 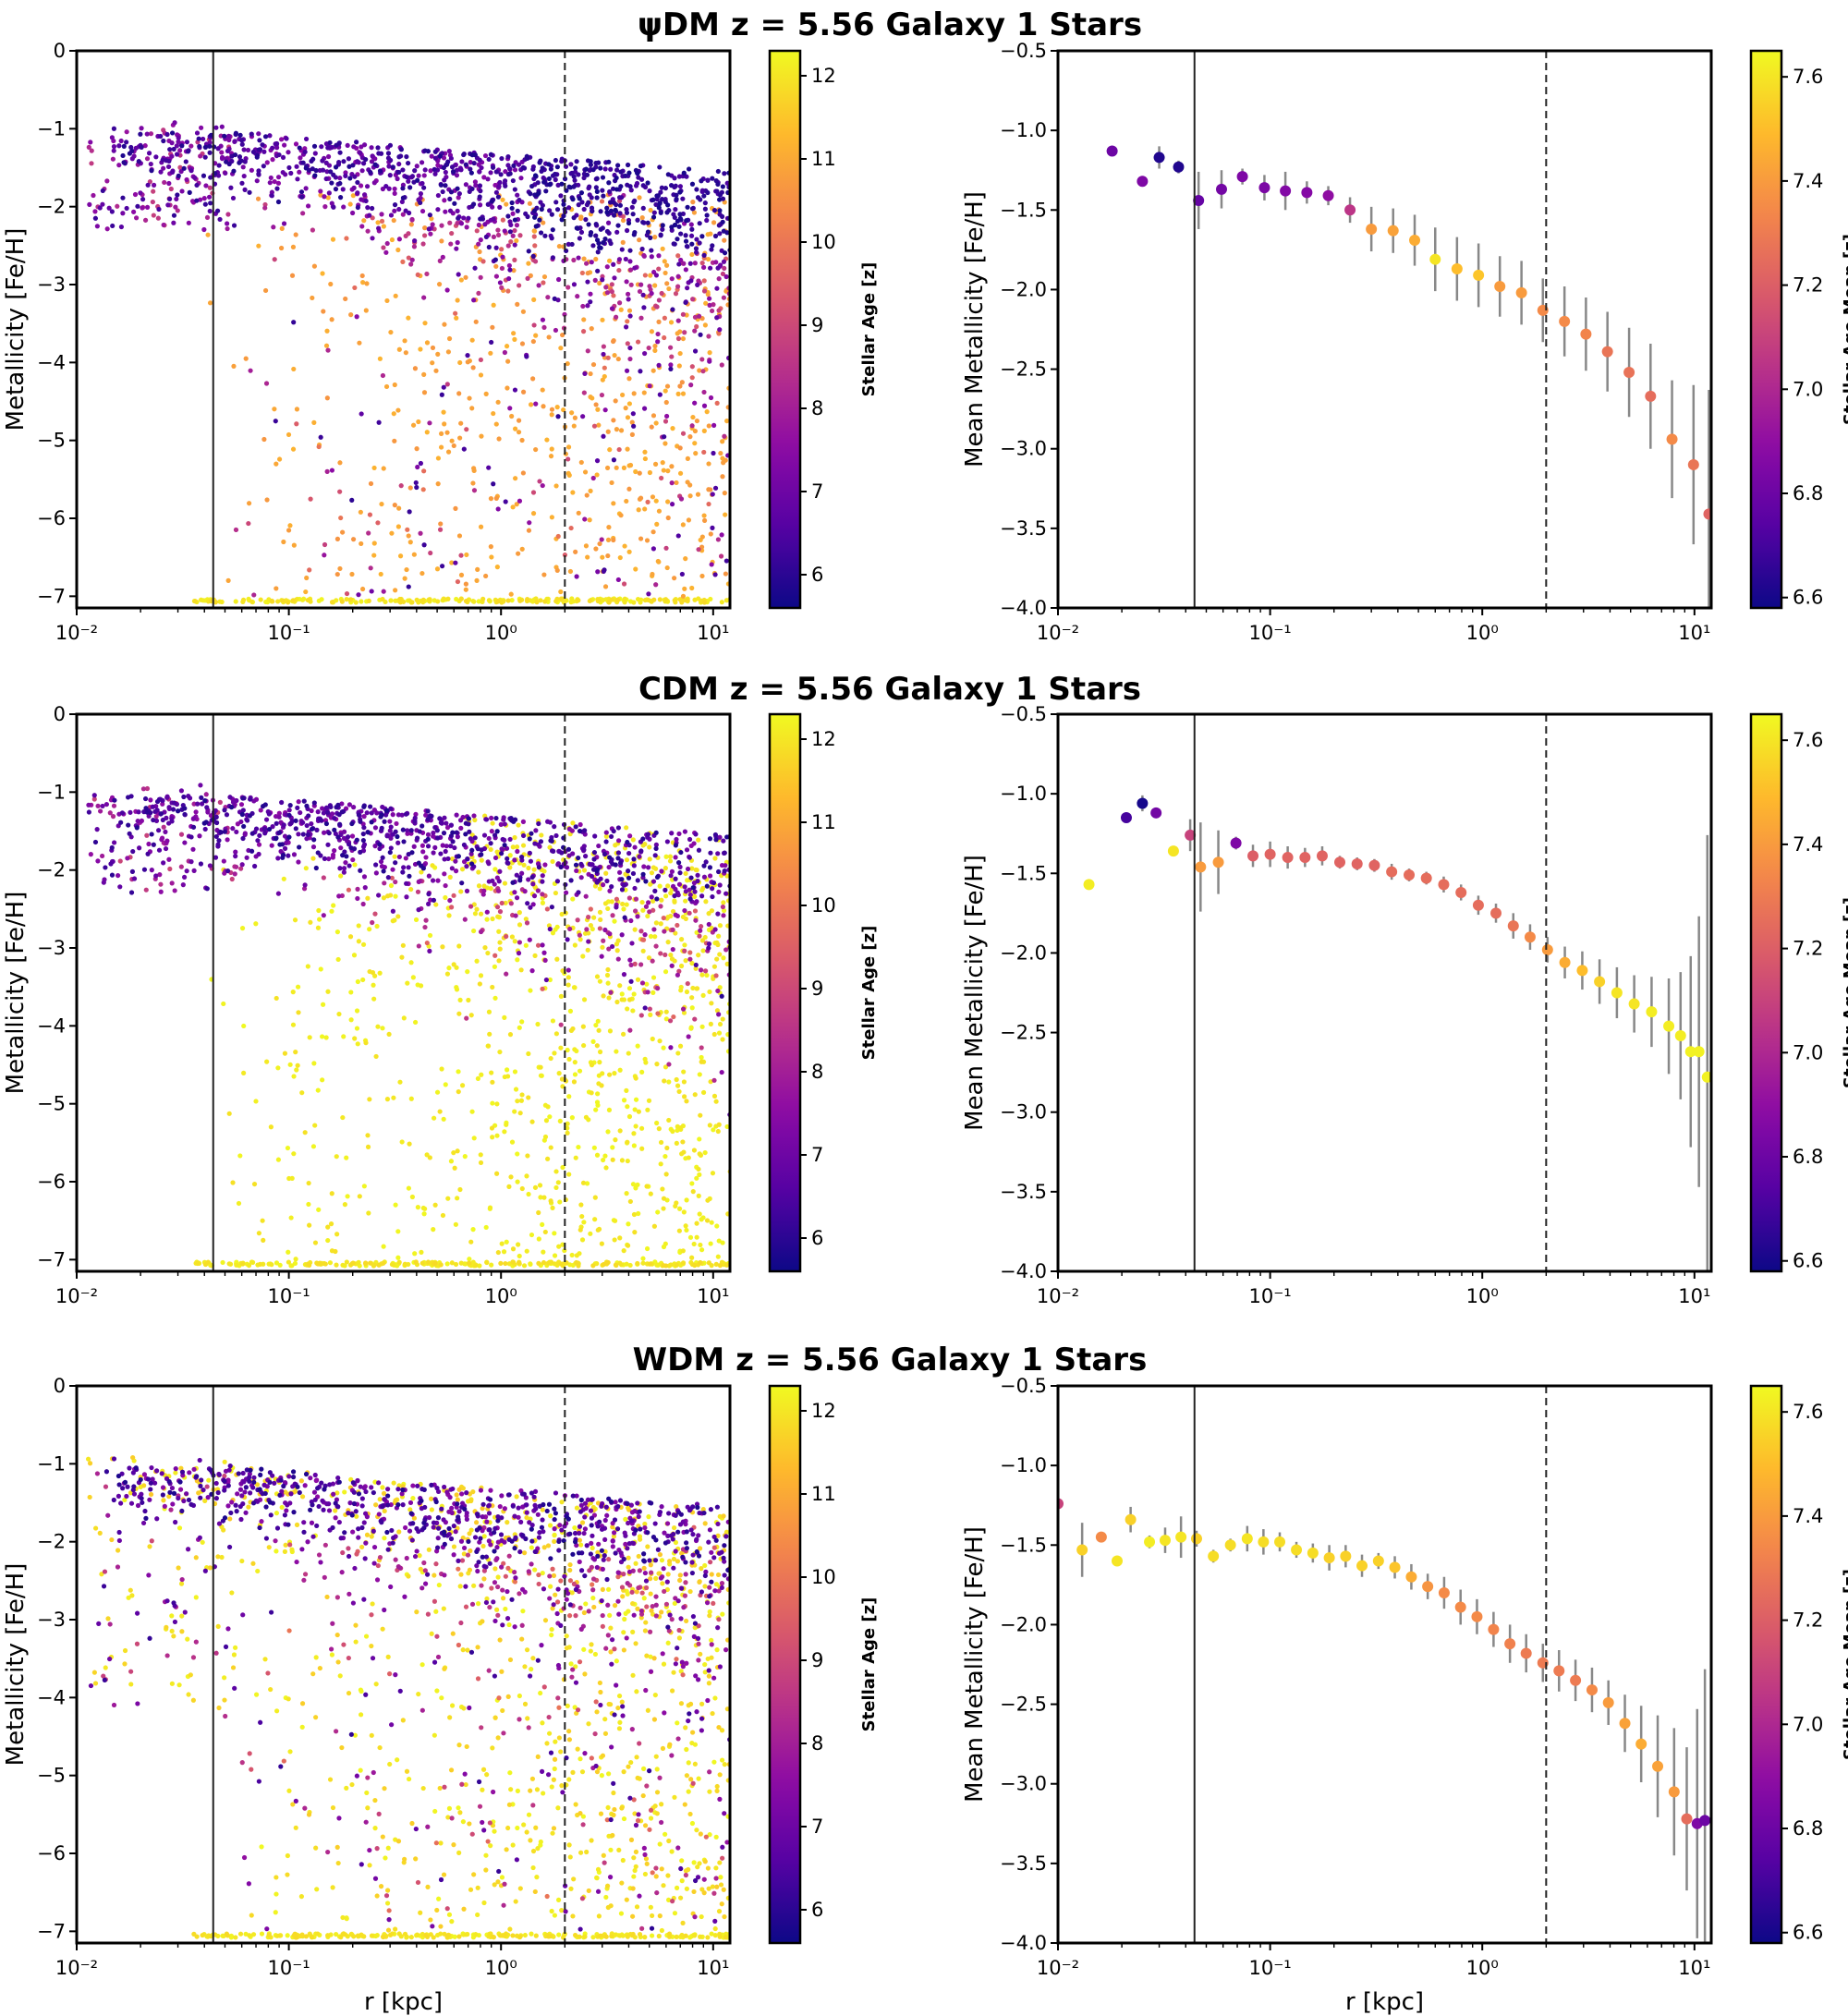 I want to click on row-title: CDM z = 5.56 Galaxy 1 Stars, so click(x=889, y=689).